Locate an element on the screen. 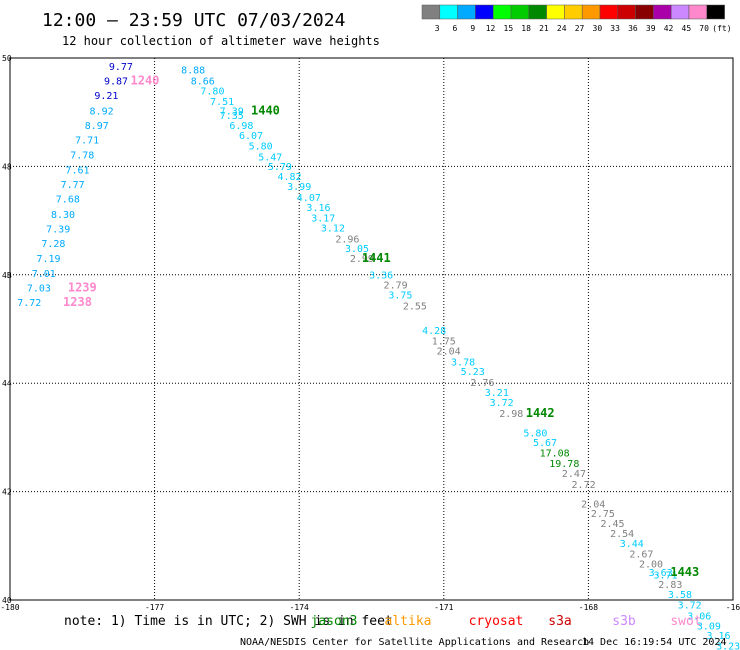  wave-height-point: 3.21 is located at coordinates (497, 393).